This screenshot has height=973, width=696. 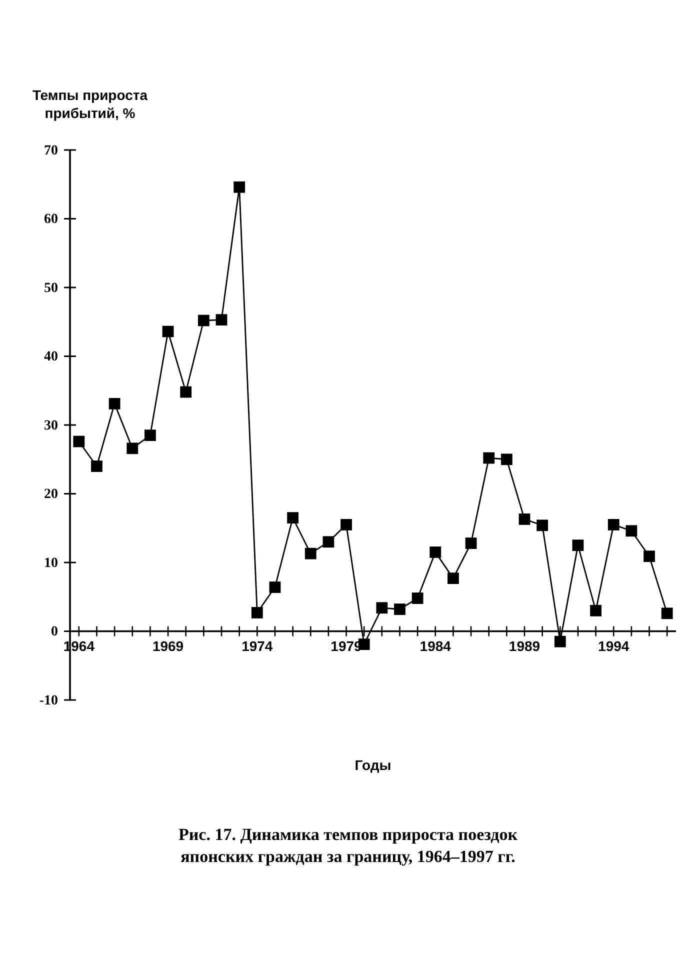 What do you see at coordinates (348, 845) in the screenshot?
I see `text: Рис. 17. Динамика темпов прироста поездок японских граждан за границу, 1964–1997 гг.` at bounding box center [348, 845].